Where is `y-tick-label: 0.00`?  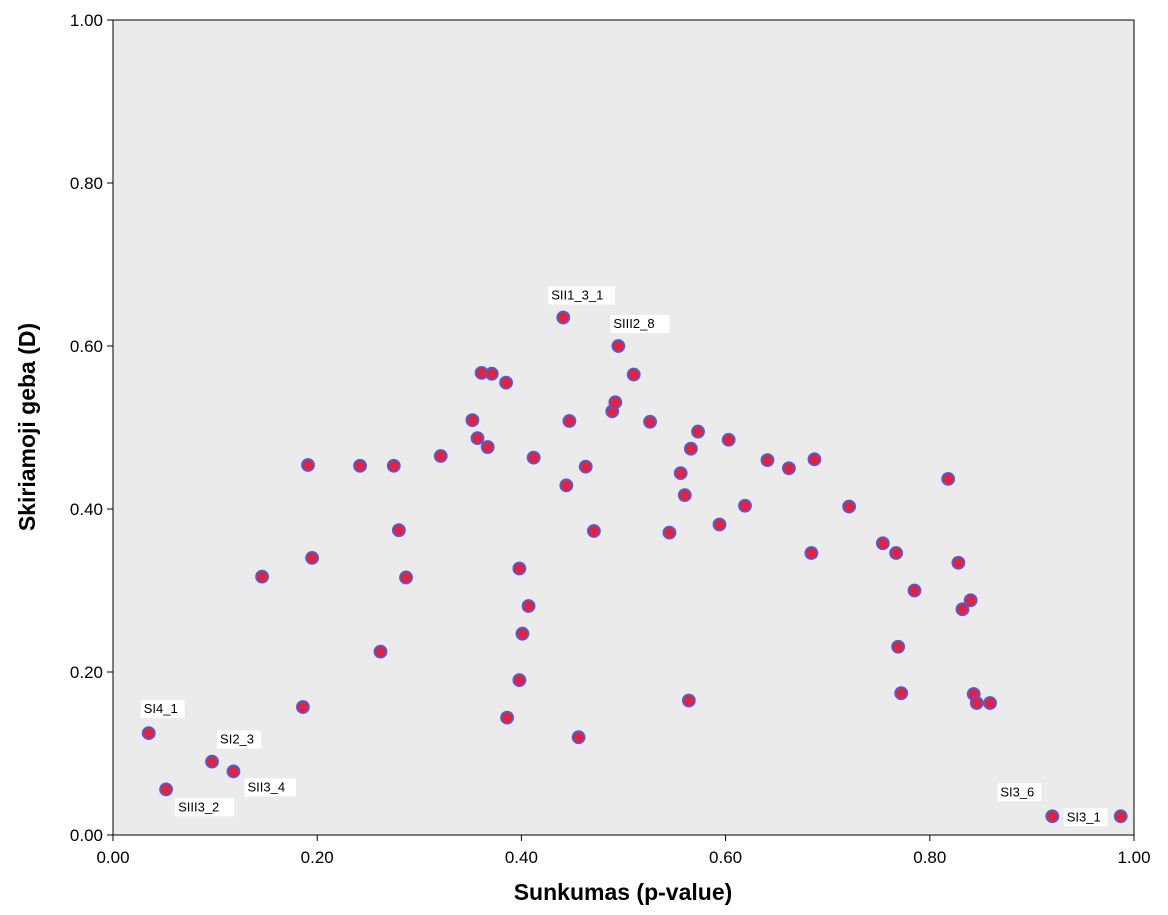
y-tick-label: 0.00 is located at coordinates (86, 835).